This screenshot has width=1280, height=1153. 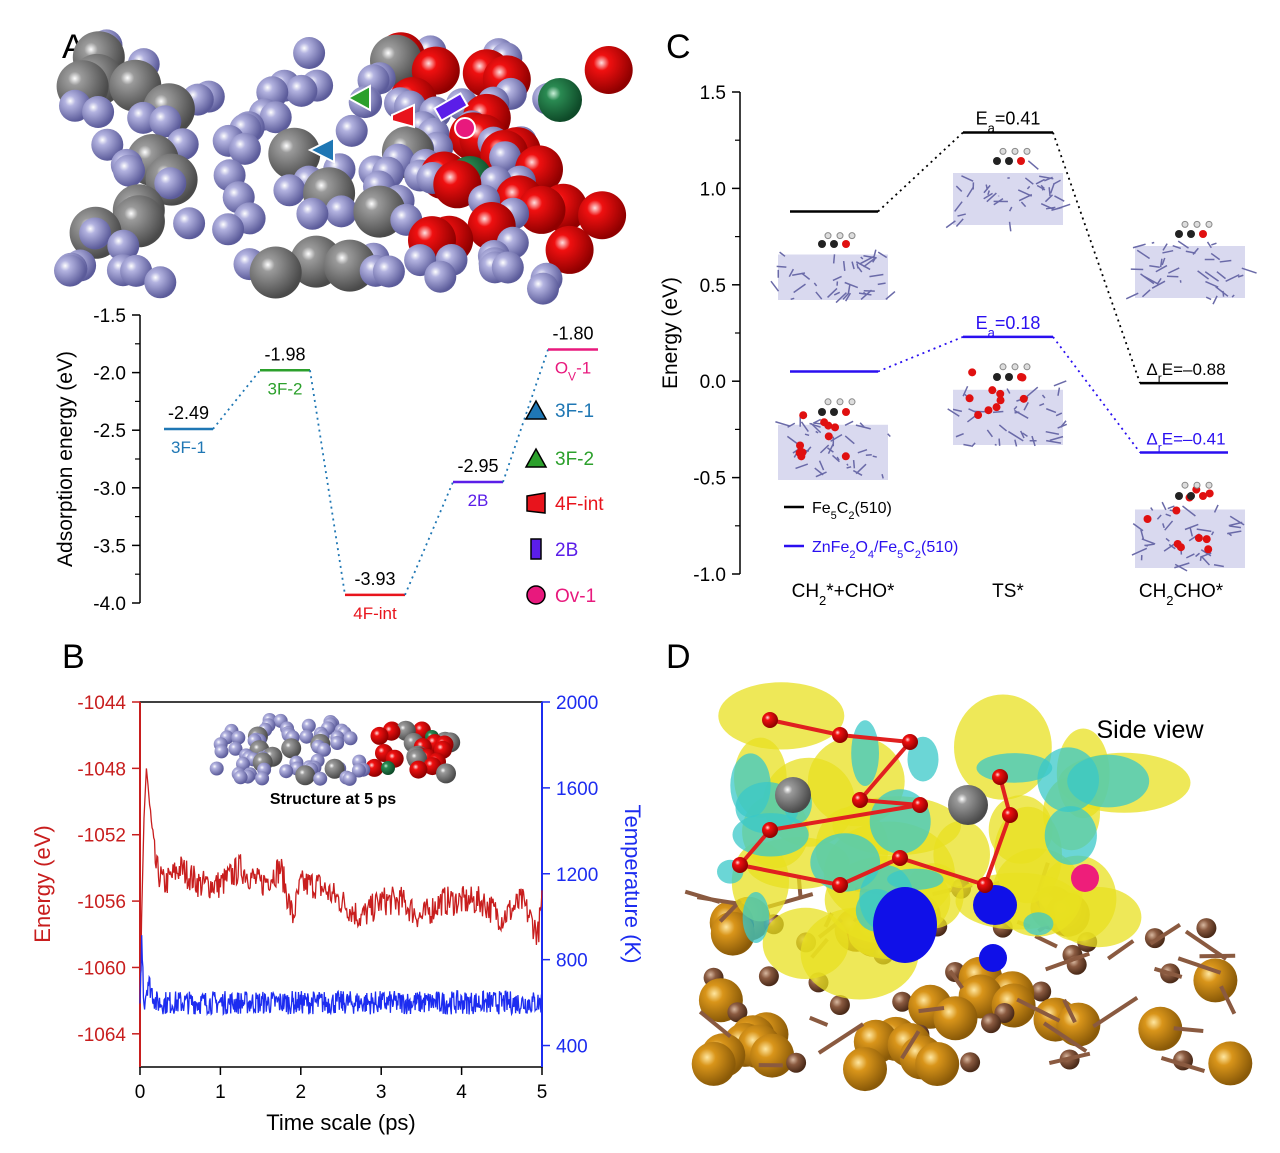 What do you see at coordinates (73, 657) in the screenshot?
I see `panel-letter-b: B` at bounding box center [73, 657].